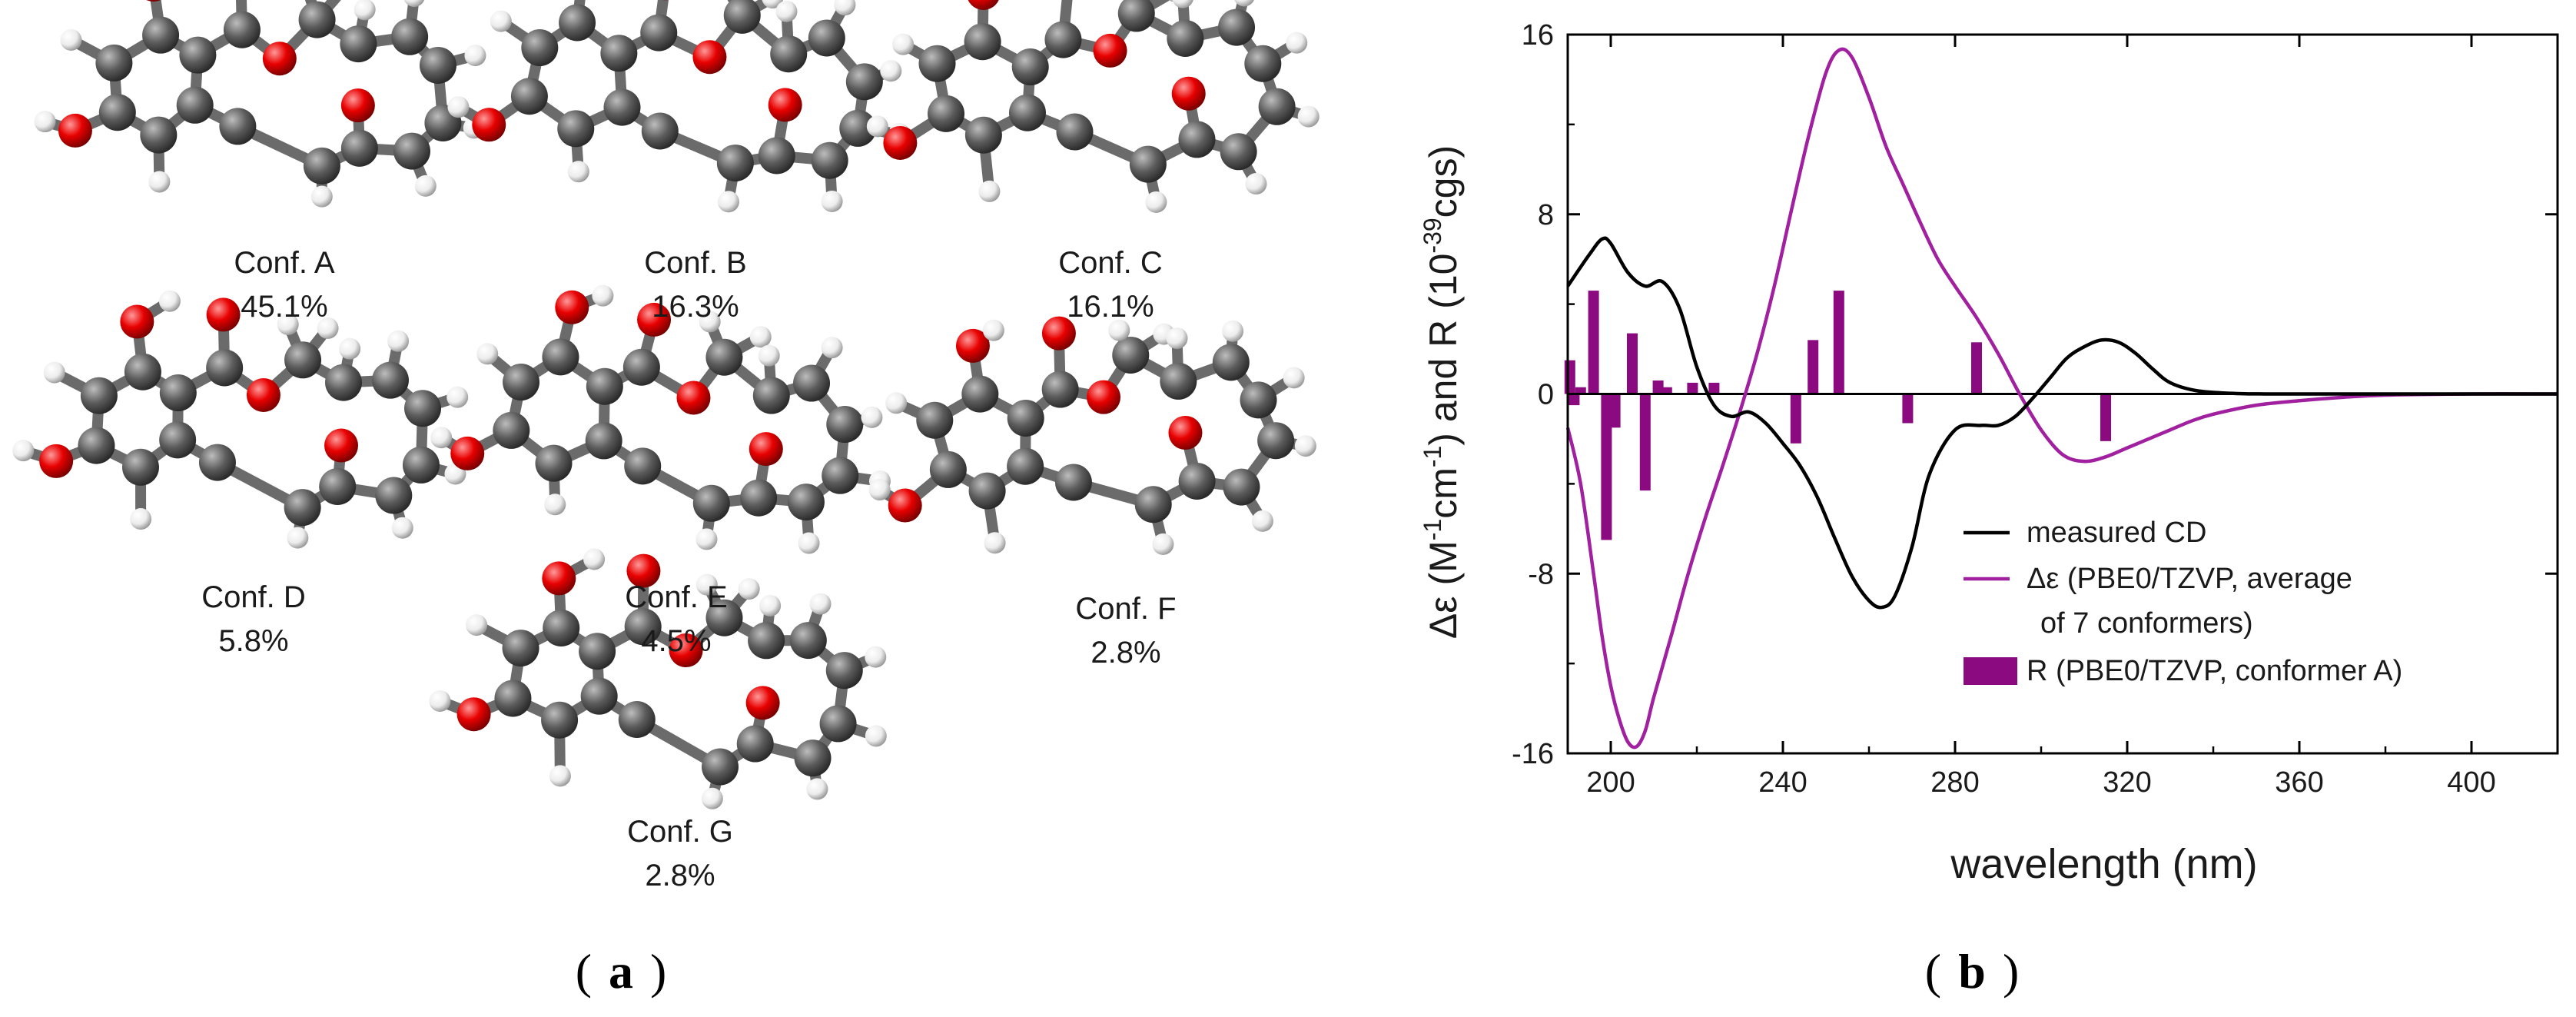 This screenshot has width=2576, height=1017. I want to click on rotational-strength-bars, so click(1838, 415).